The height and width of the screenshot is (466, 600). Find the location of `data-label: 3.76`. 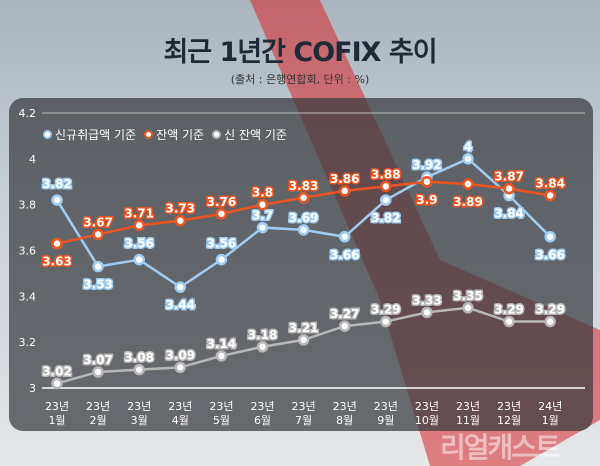

data-label: 3.76 is located at coordinates (222, 202).